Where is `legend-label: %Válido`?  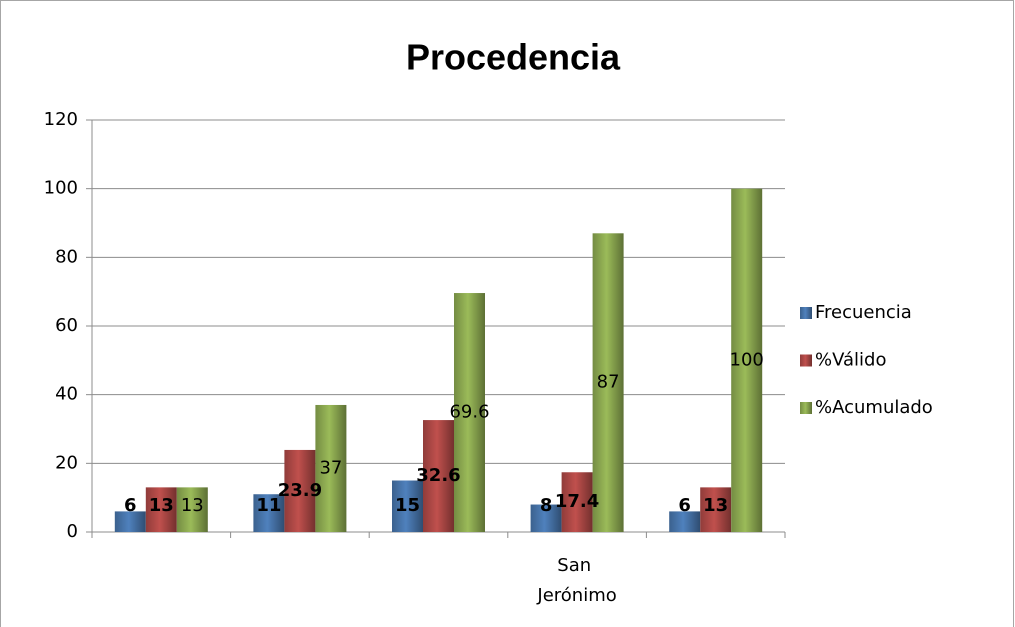
legend-label: %Válido is located at coordinates (851, 360).